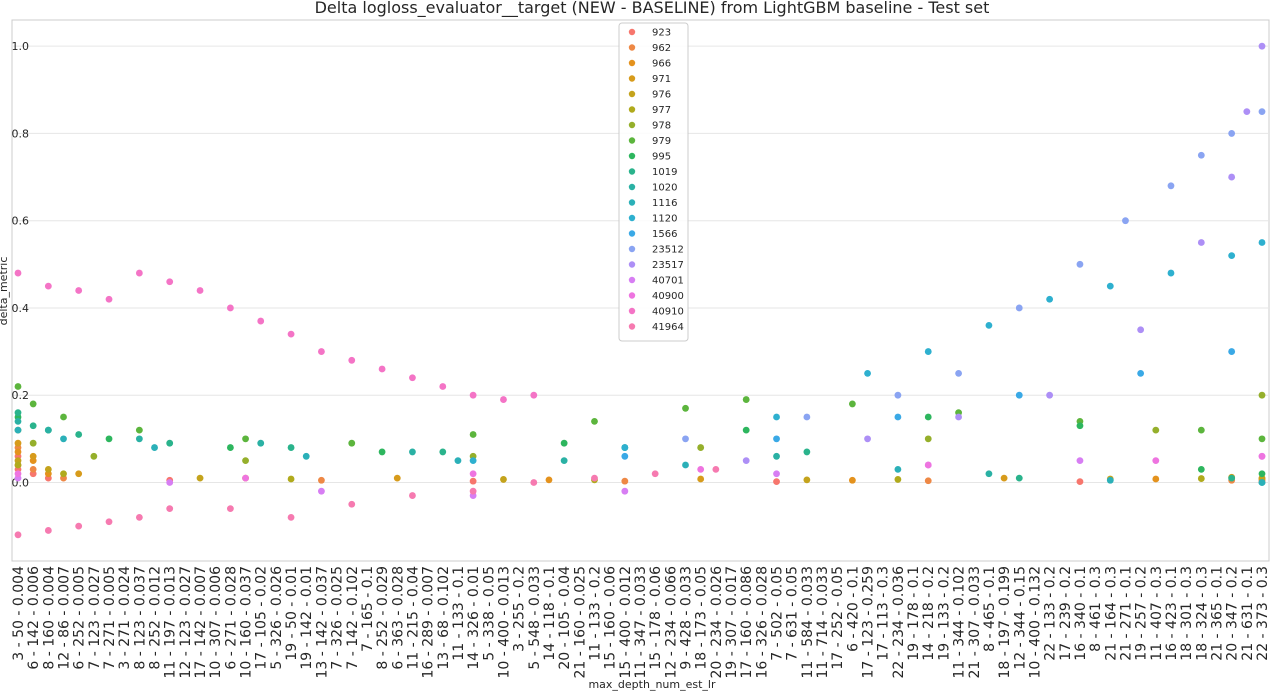 This screenshot has height=691, width=1272. Describe the element at coordinates (429, 622) in the screenshot. I see `x-tick-label: 16 - 289 - 0.007` at that location.